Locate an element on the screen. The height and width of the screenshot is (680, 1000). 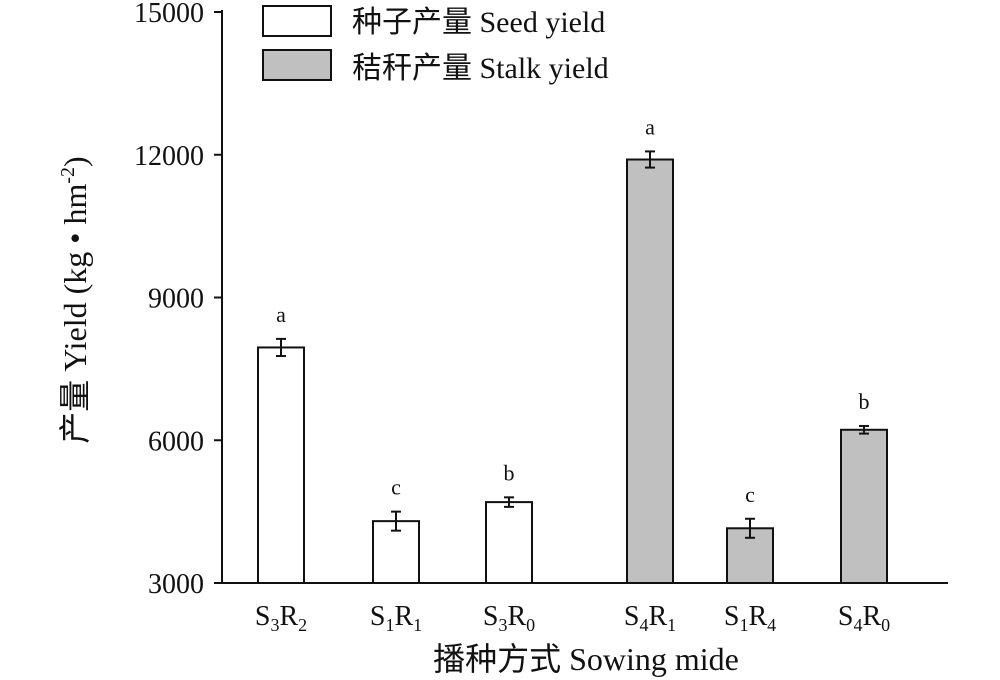
y-ticks: 3000 6000 9000 12000 15000 is located at coordinates (178, 300).